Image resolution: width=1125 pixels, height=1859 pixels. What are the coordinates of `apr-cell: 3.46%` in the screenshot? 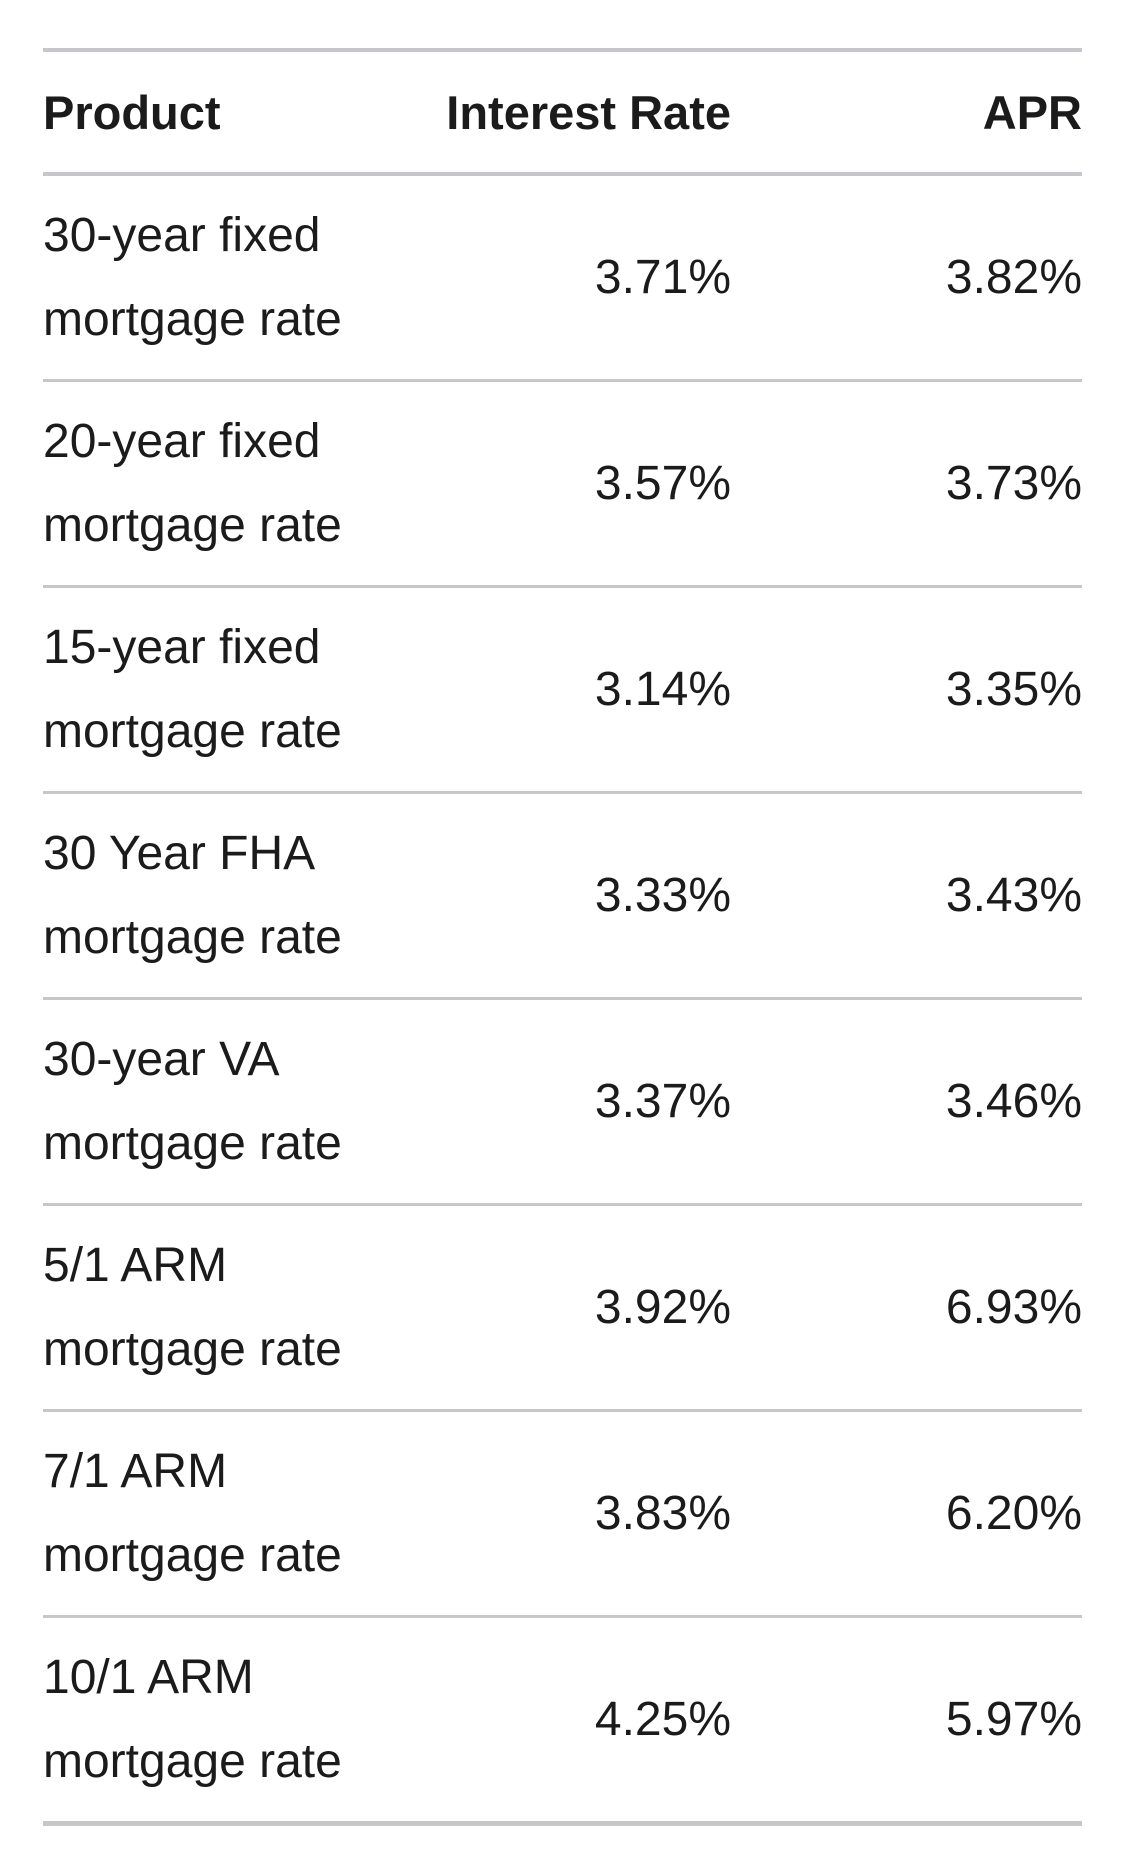 It's located at (1013, 1101).